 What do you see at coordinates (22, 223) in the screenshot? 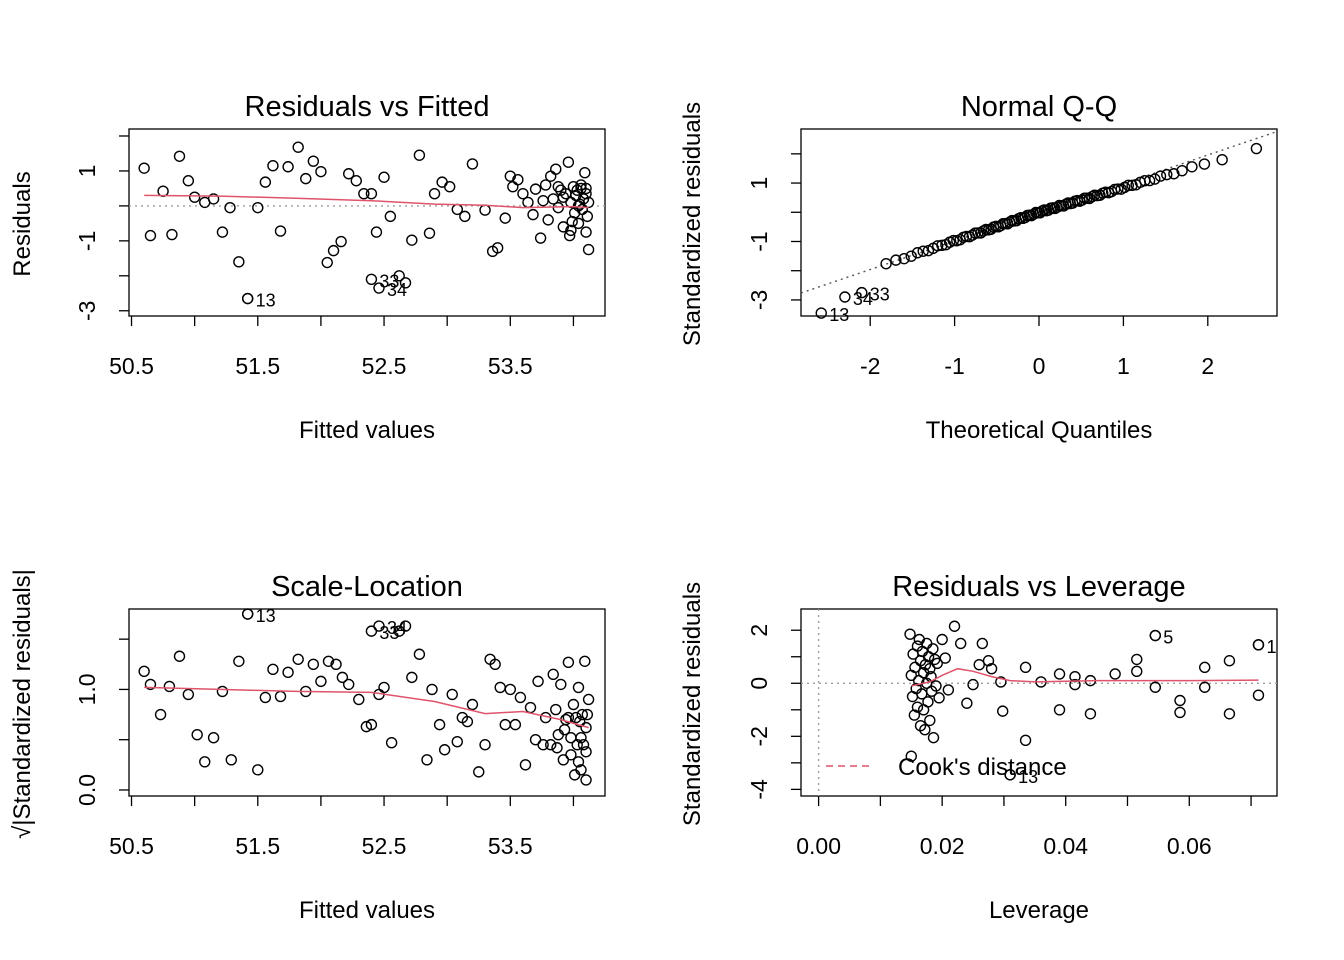
I see `y-axis-label: Residuals` at bounding box center [22, 223].